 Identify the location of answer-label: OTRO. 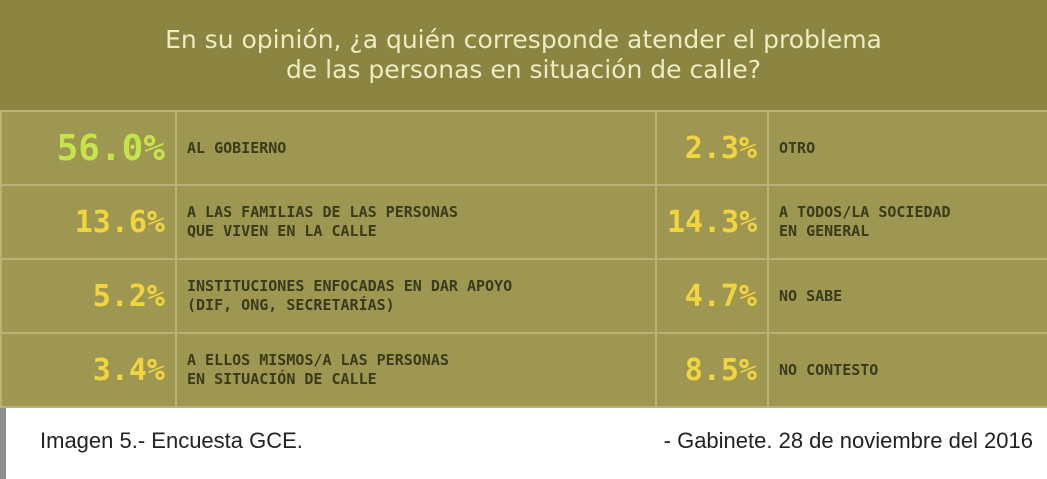
(907, 148).